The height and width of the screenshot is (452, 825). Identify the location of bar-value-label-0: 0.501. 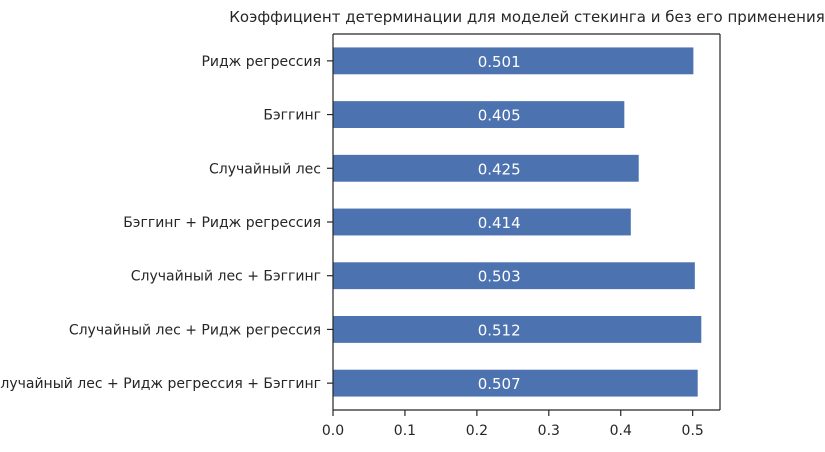
(499, 62).